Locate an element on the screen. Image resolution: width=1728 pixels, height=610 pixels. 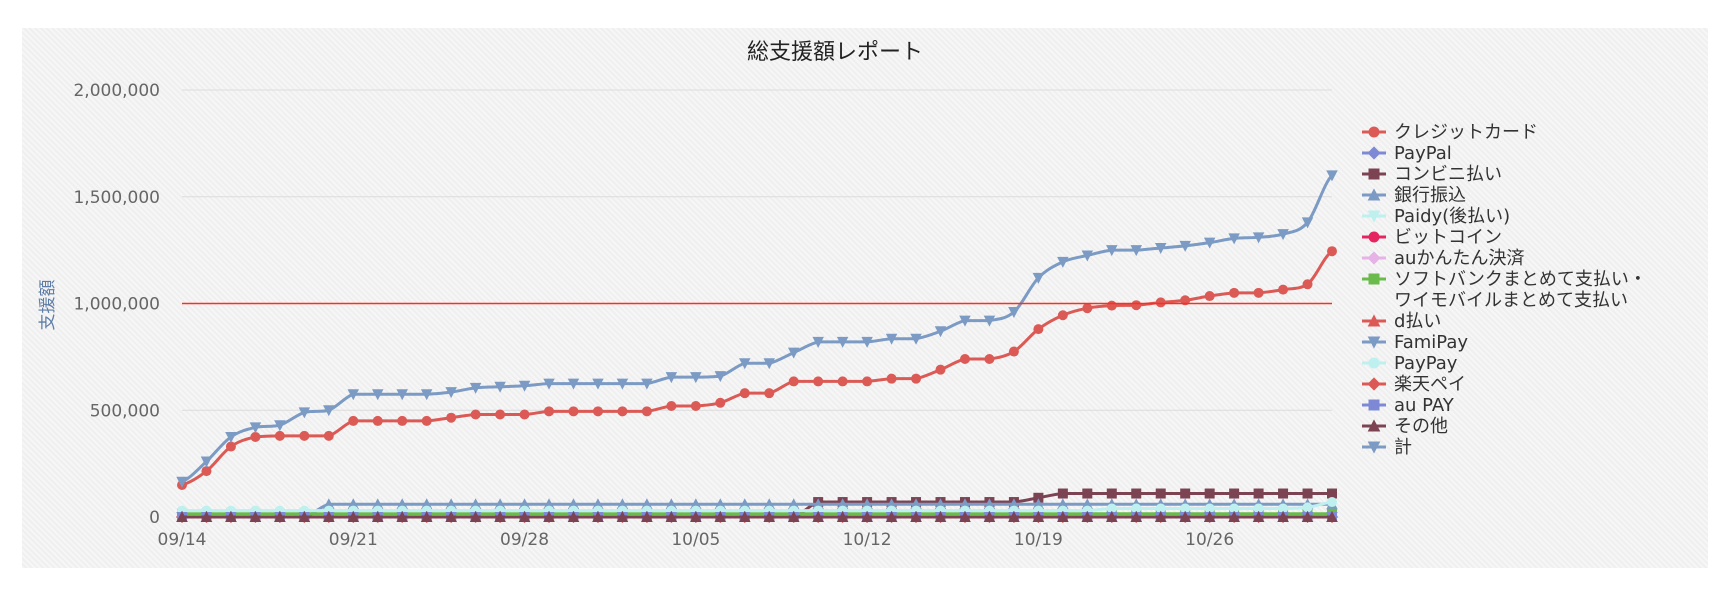
legend-label: 銀行振込 is located at coordinates (1430, 195).